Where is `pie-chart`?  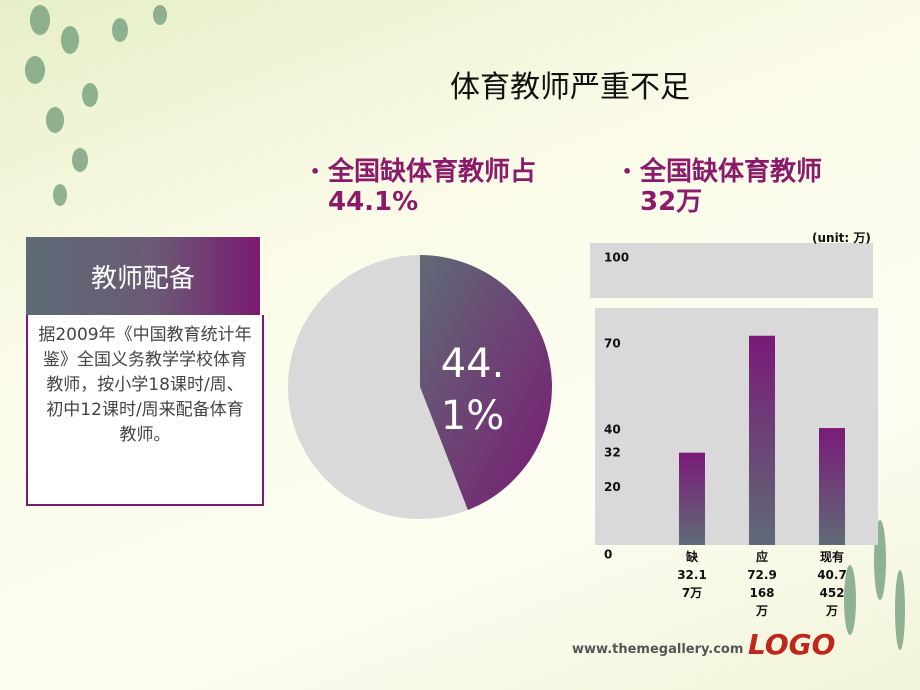 pie-chart is located at coordinates (420, 387).